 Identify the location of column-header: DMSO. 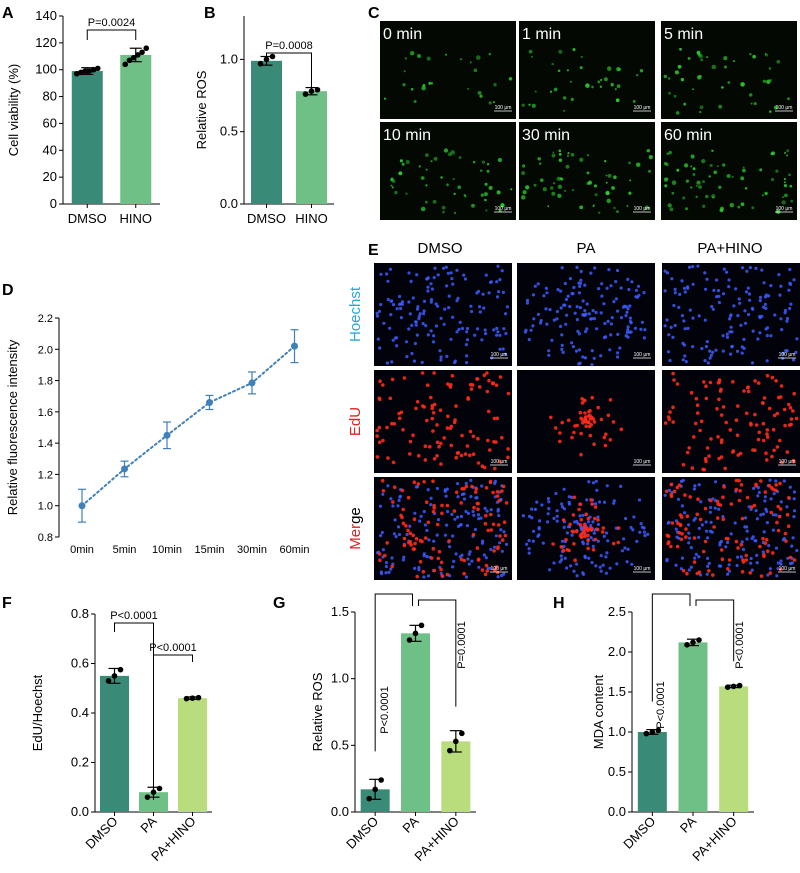
(440, 248).